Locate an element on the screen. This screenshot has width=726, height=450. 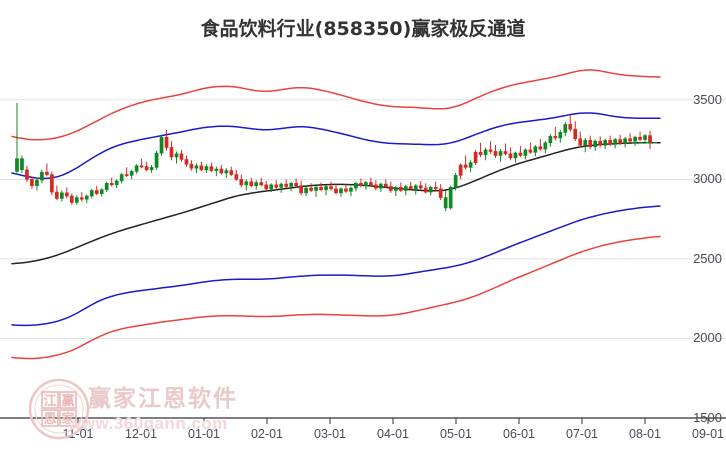
x-tick-label: 11-01 is located at coordinates (78, 434).